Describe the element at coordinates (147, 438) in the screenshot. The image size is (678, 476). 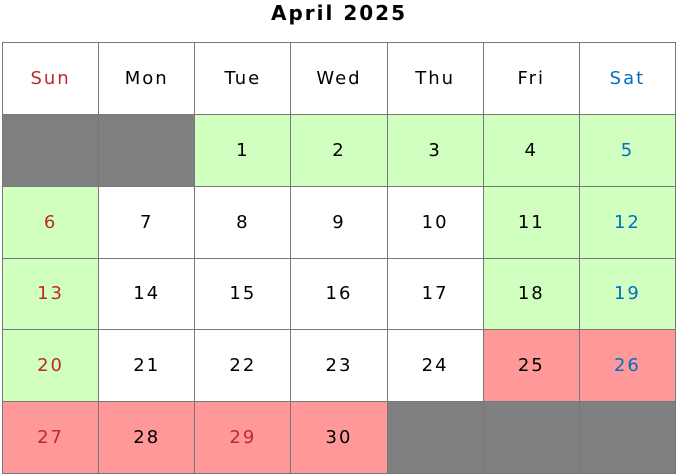
I see `day-cell-28: 28` at that location.